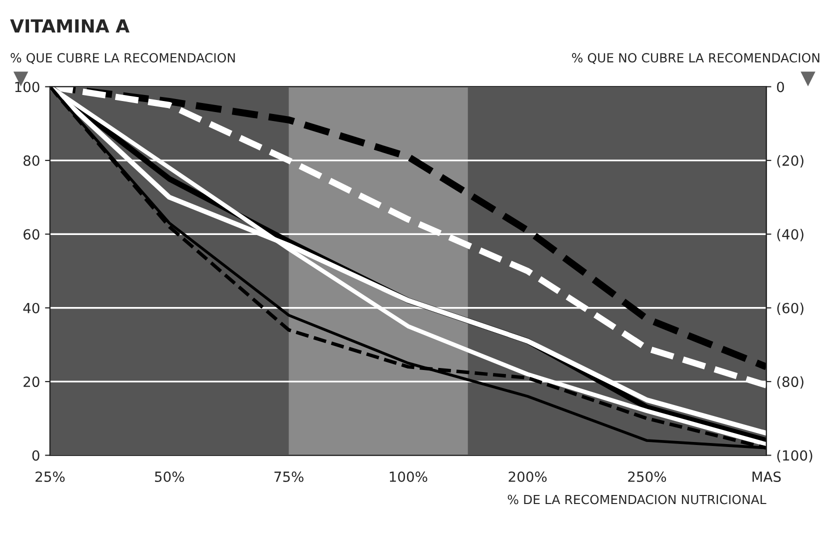 The image size is (833, 542). Describe the element at coordinates (122, 58) in the screenshot. I see `y-axis-title: % QUE CUBRE LA RECOMENDACION` at that location.